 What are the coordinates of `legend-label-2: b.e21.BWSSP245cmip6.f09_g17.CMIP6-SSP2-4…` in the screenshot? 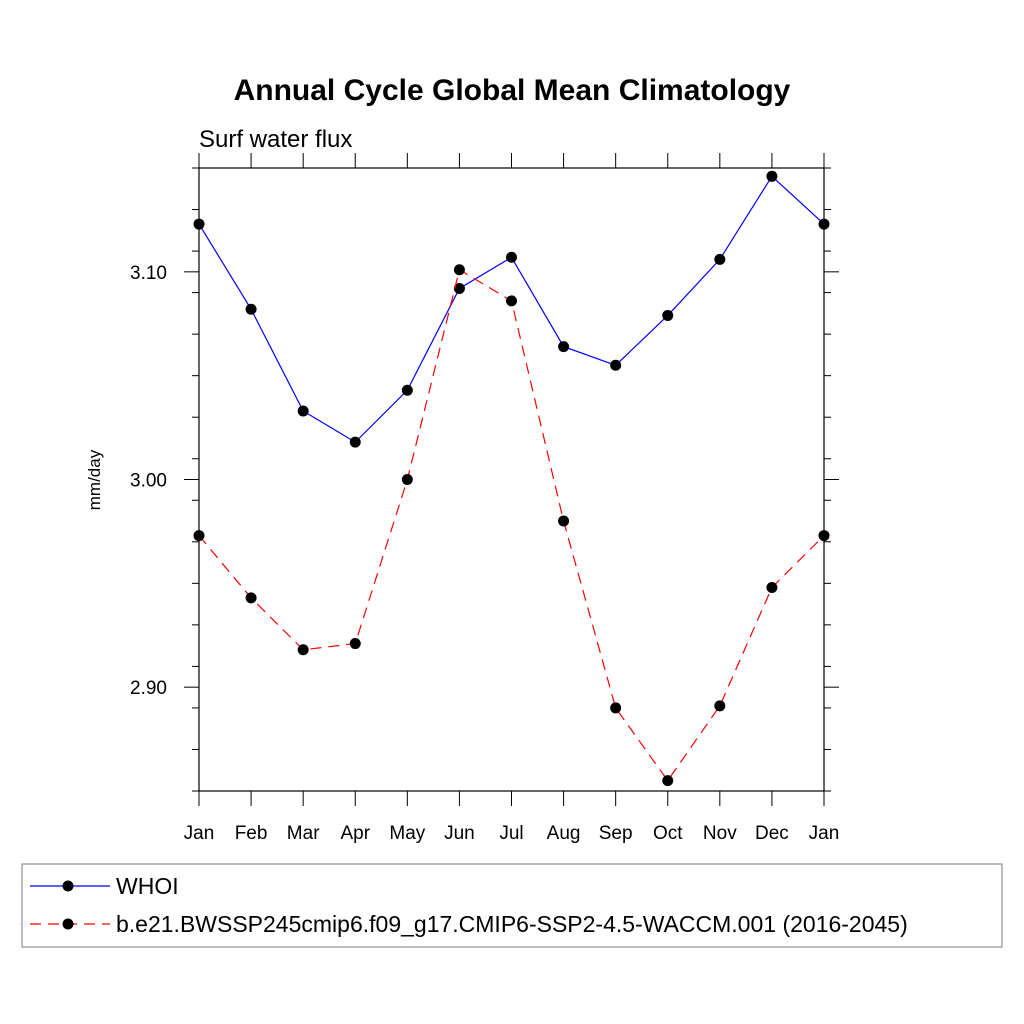 It's located at (512, 924).